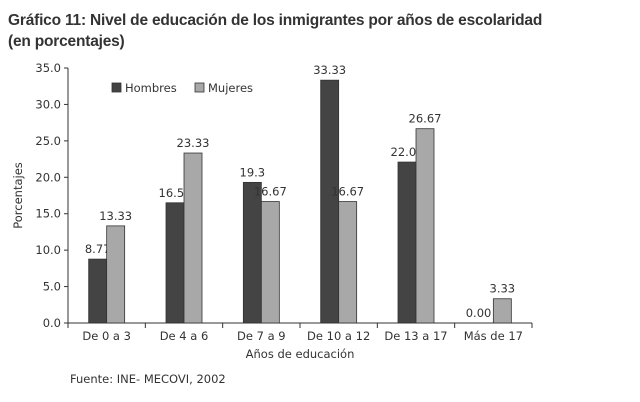  Describe the element at coordinates (199, 87) in the screenshot. I see `legend-swatch-mujeres` at that location.